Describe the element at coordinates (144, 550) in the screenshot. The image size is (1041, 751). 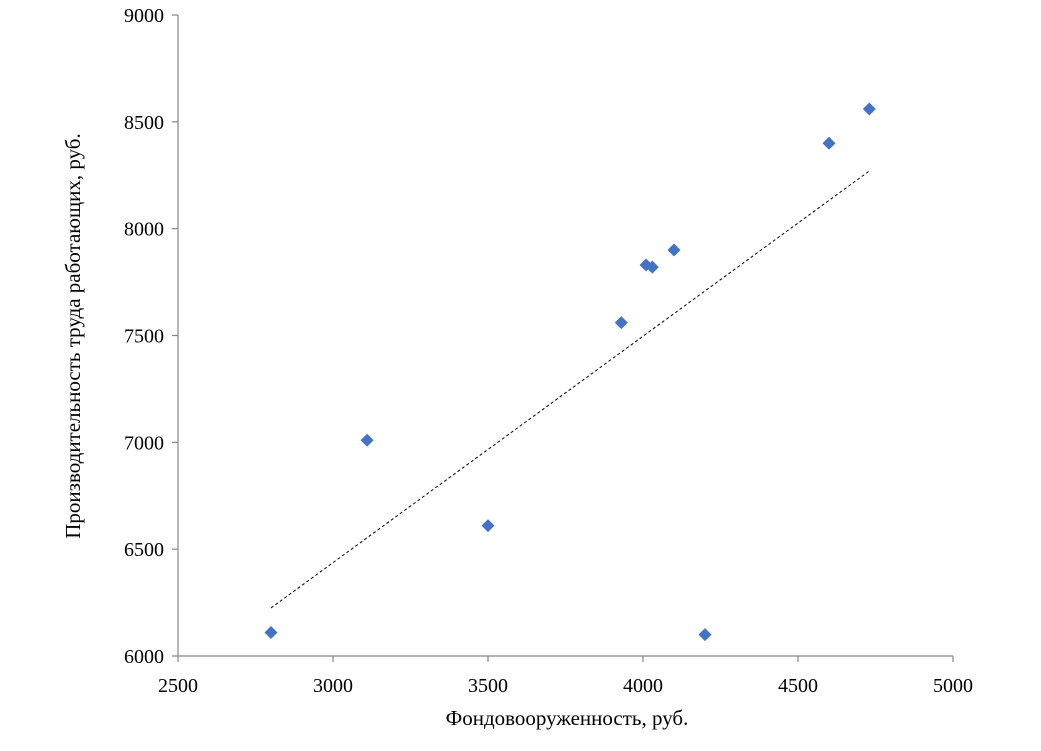
I see `y-tick-label: 6500` at that location.